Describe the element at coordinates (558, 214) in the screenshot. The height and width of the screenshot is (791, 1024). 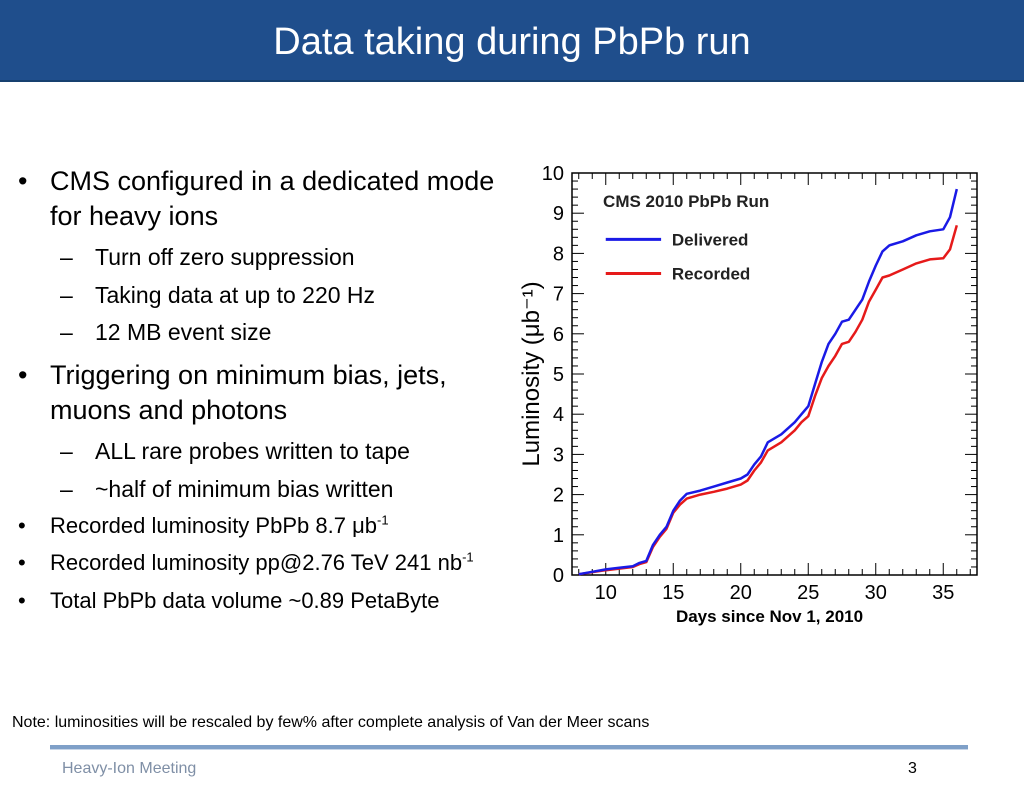
I see `y-tick-label: 9` at that location.